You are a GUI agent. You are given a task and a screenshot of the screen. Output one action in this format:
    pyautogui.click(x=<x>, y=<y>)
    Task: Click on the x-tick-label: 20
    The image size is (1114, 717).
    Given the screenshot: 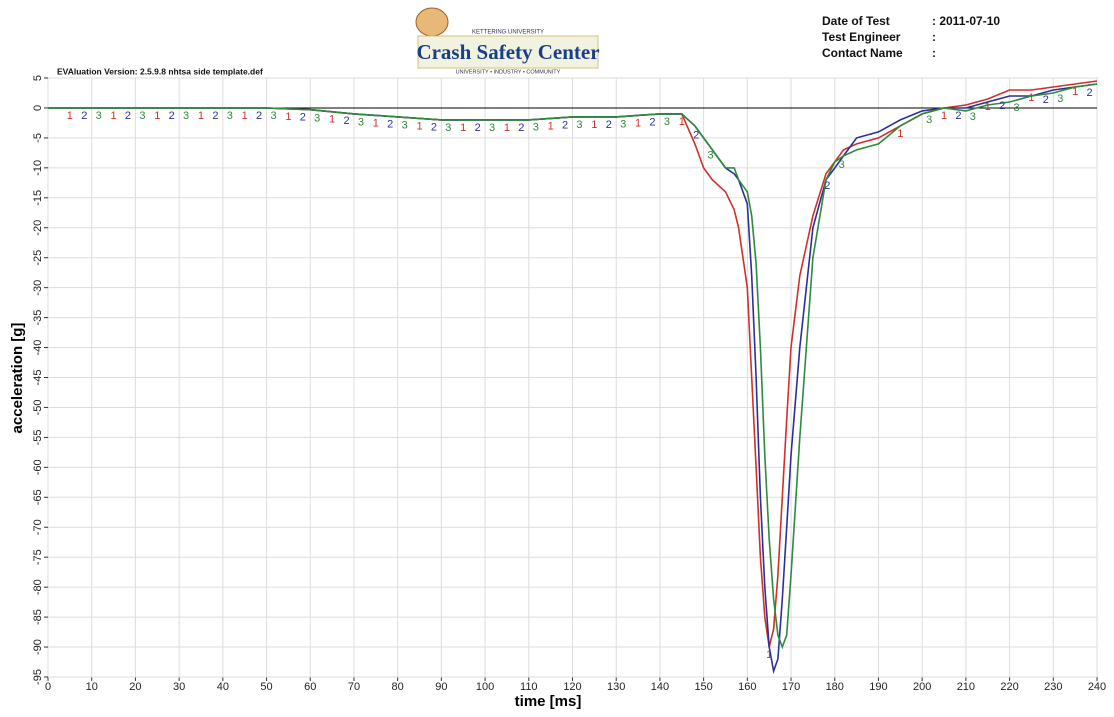 What is the action you would take?
    pyautogui.click(x=135, y=687)
    